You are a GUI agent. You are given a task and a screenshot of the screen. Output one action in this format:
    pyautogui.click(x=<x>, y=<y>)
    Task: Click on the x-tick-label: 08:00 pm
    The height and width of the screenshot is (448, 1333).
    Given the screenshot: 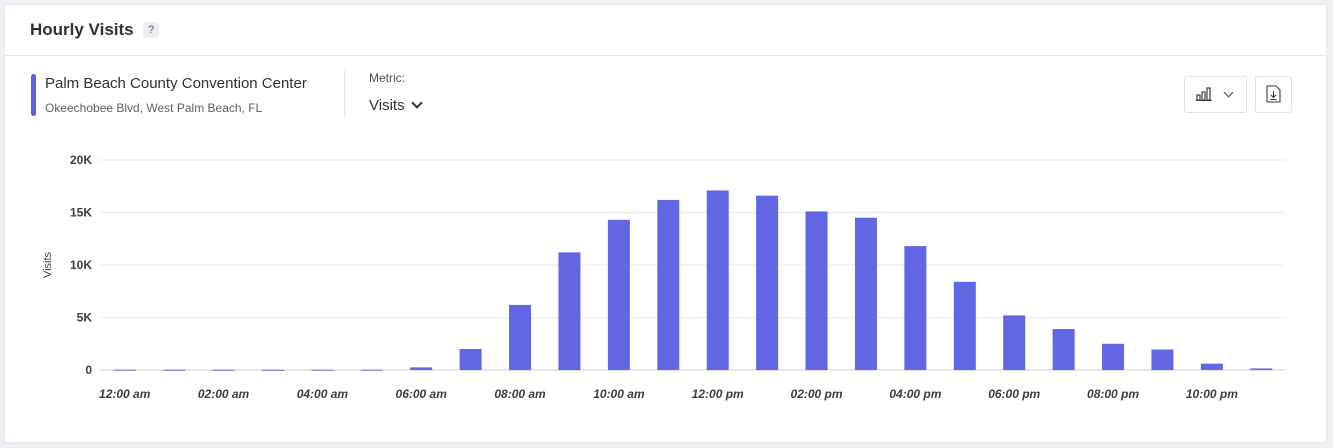 What is the action you would take?
    pyautogui.click(x=1113, y=394)
    